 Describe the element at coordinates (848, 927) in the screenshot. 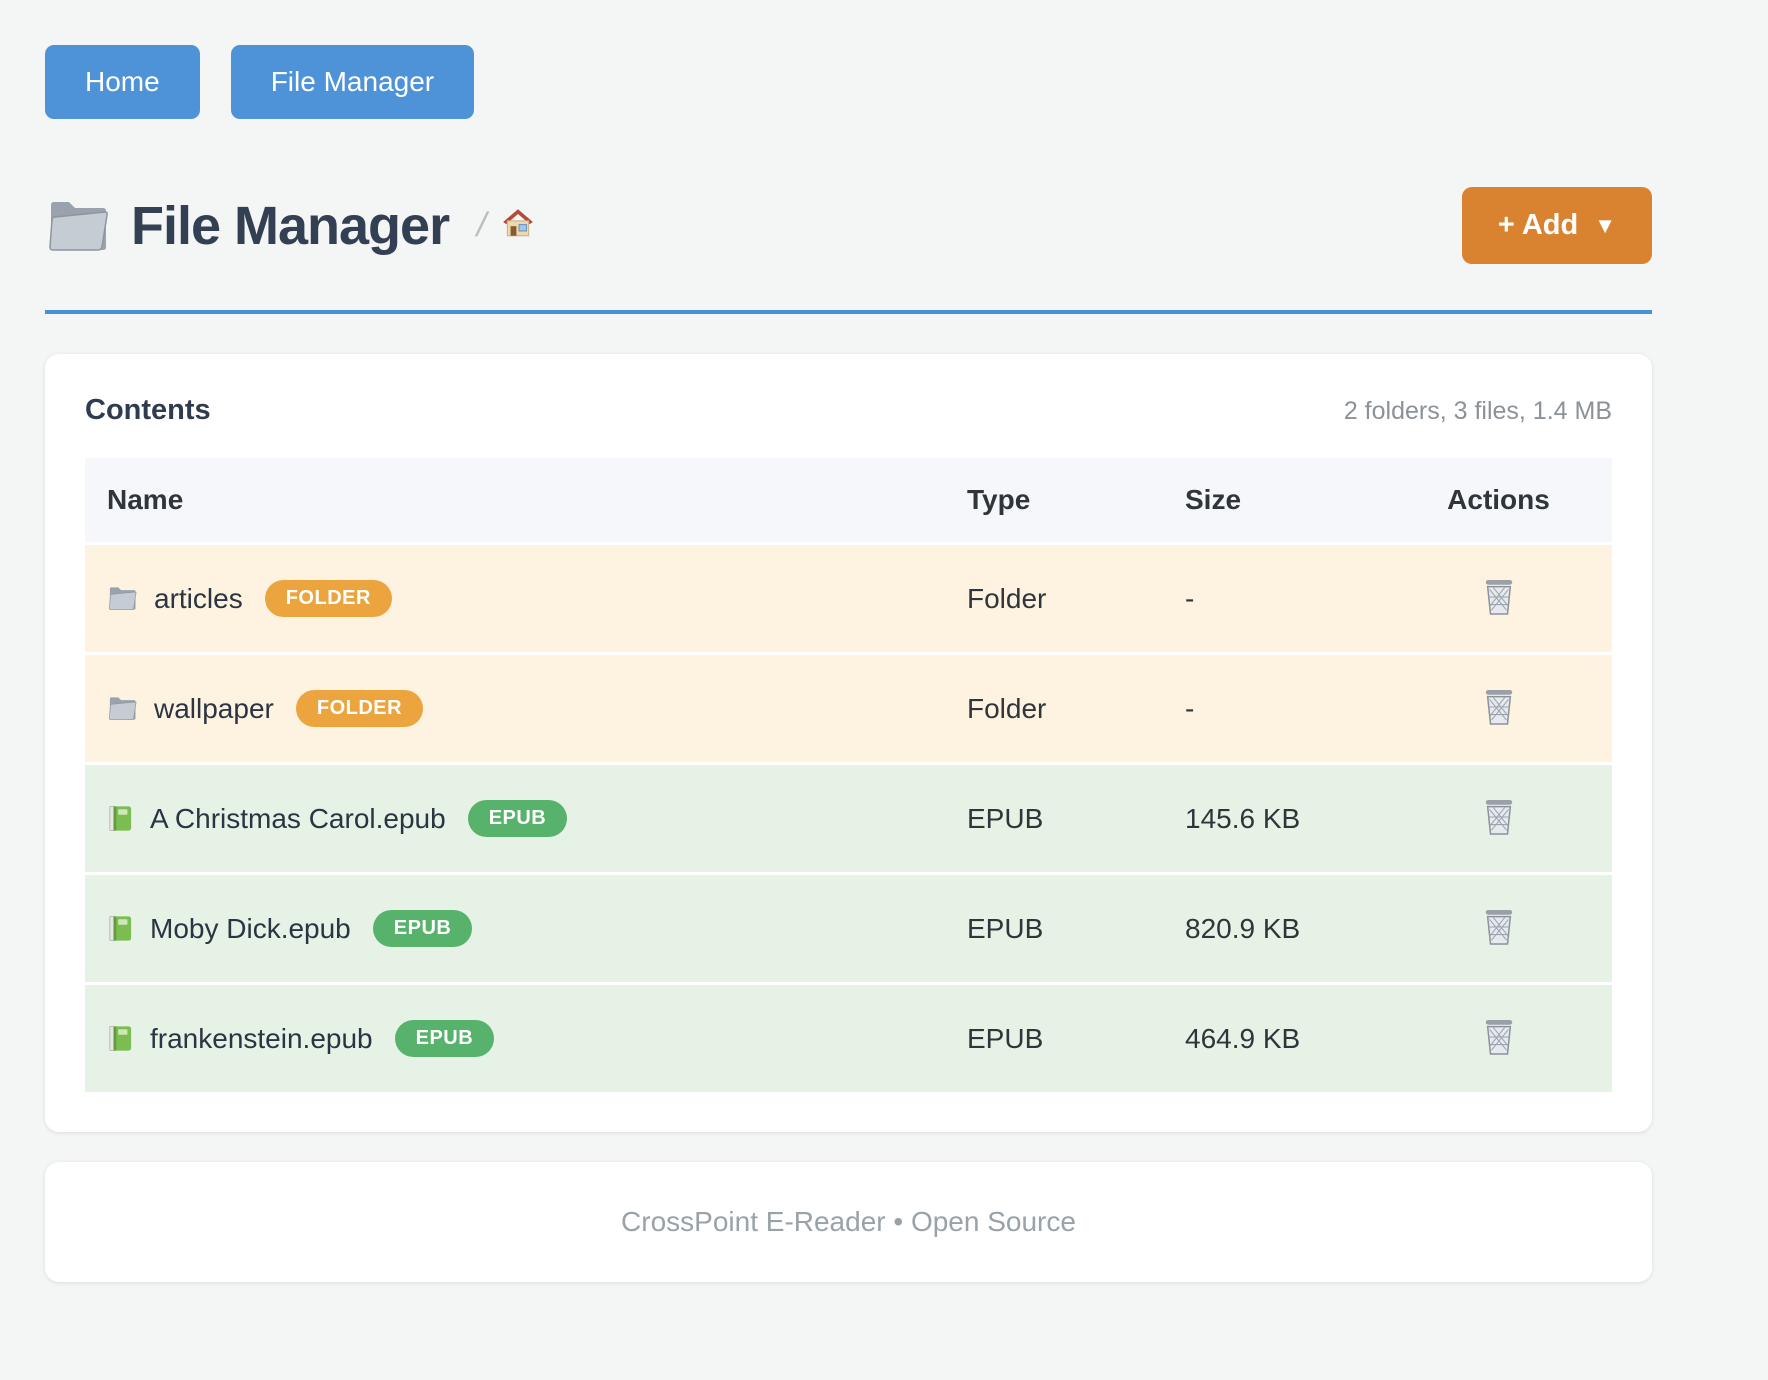

I see `table-row: Moby Dick.epub EPUB EPUB 820.9 KB` at that location.